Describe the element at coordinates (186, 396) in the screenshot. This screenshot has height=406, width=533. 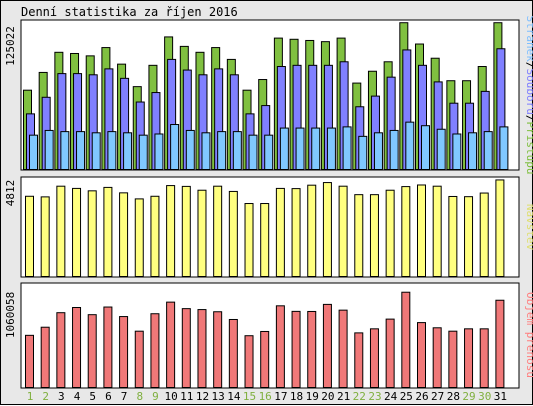
I see `day-label-11: 11` at that location.